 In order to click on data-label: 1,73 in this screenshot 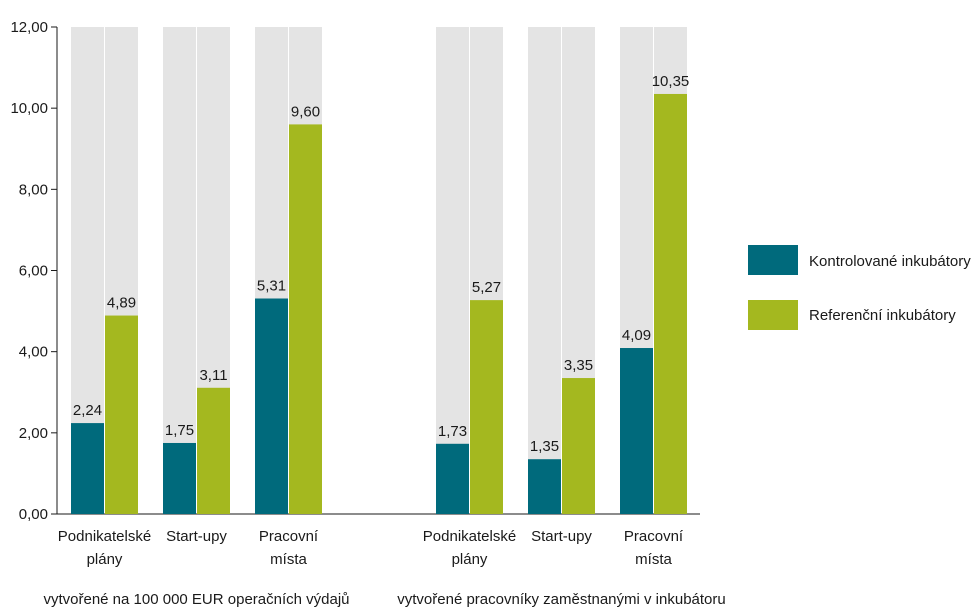, I will do `click(452, 431)`.